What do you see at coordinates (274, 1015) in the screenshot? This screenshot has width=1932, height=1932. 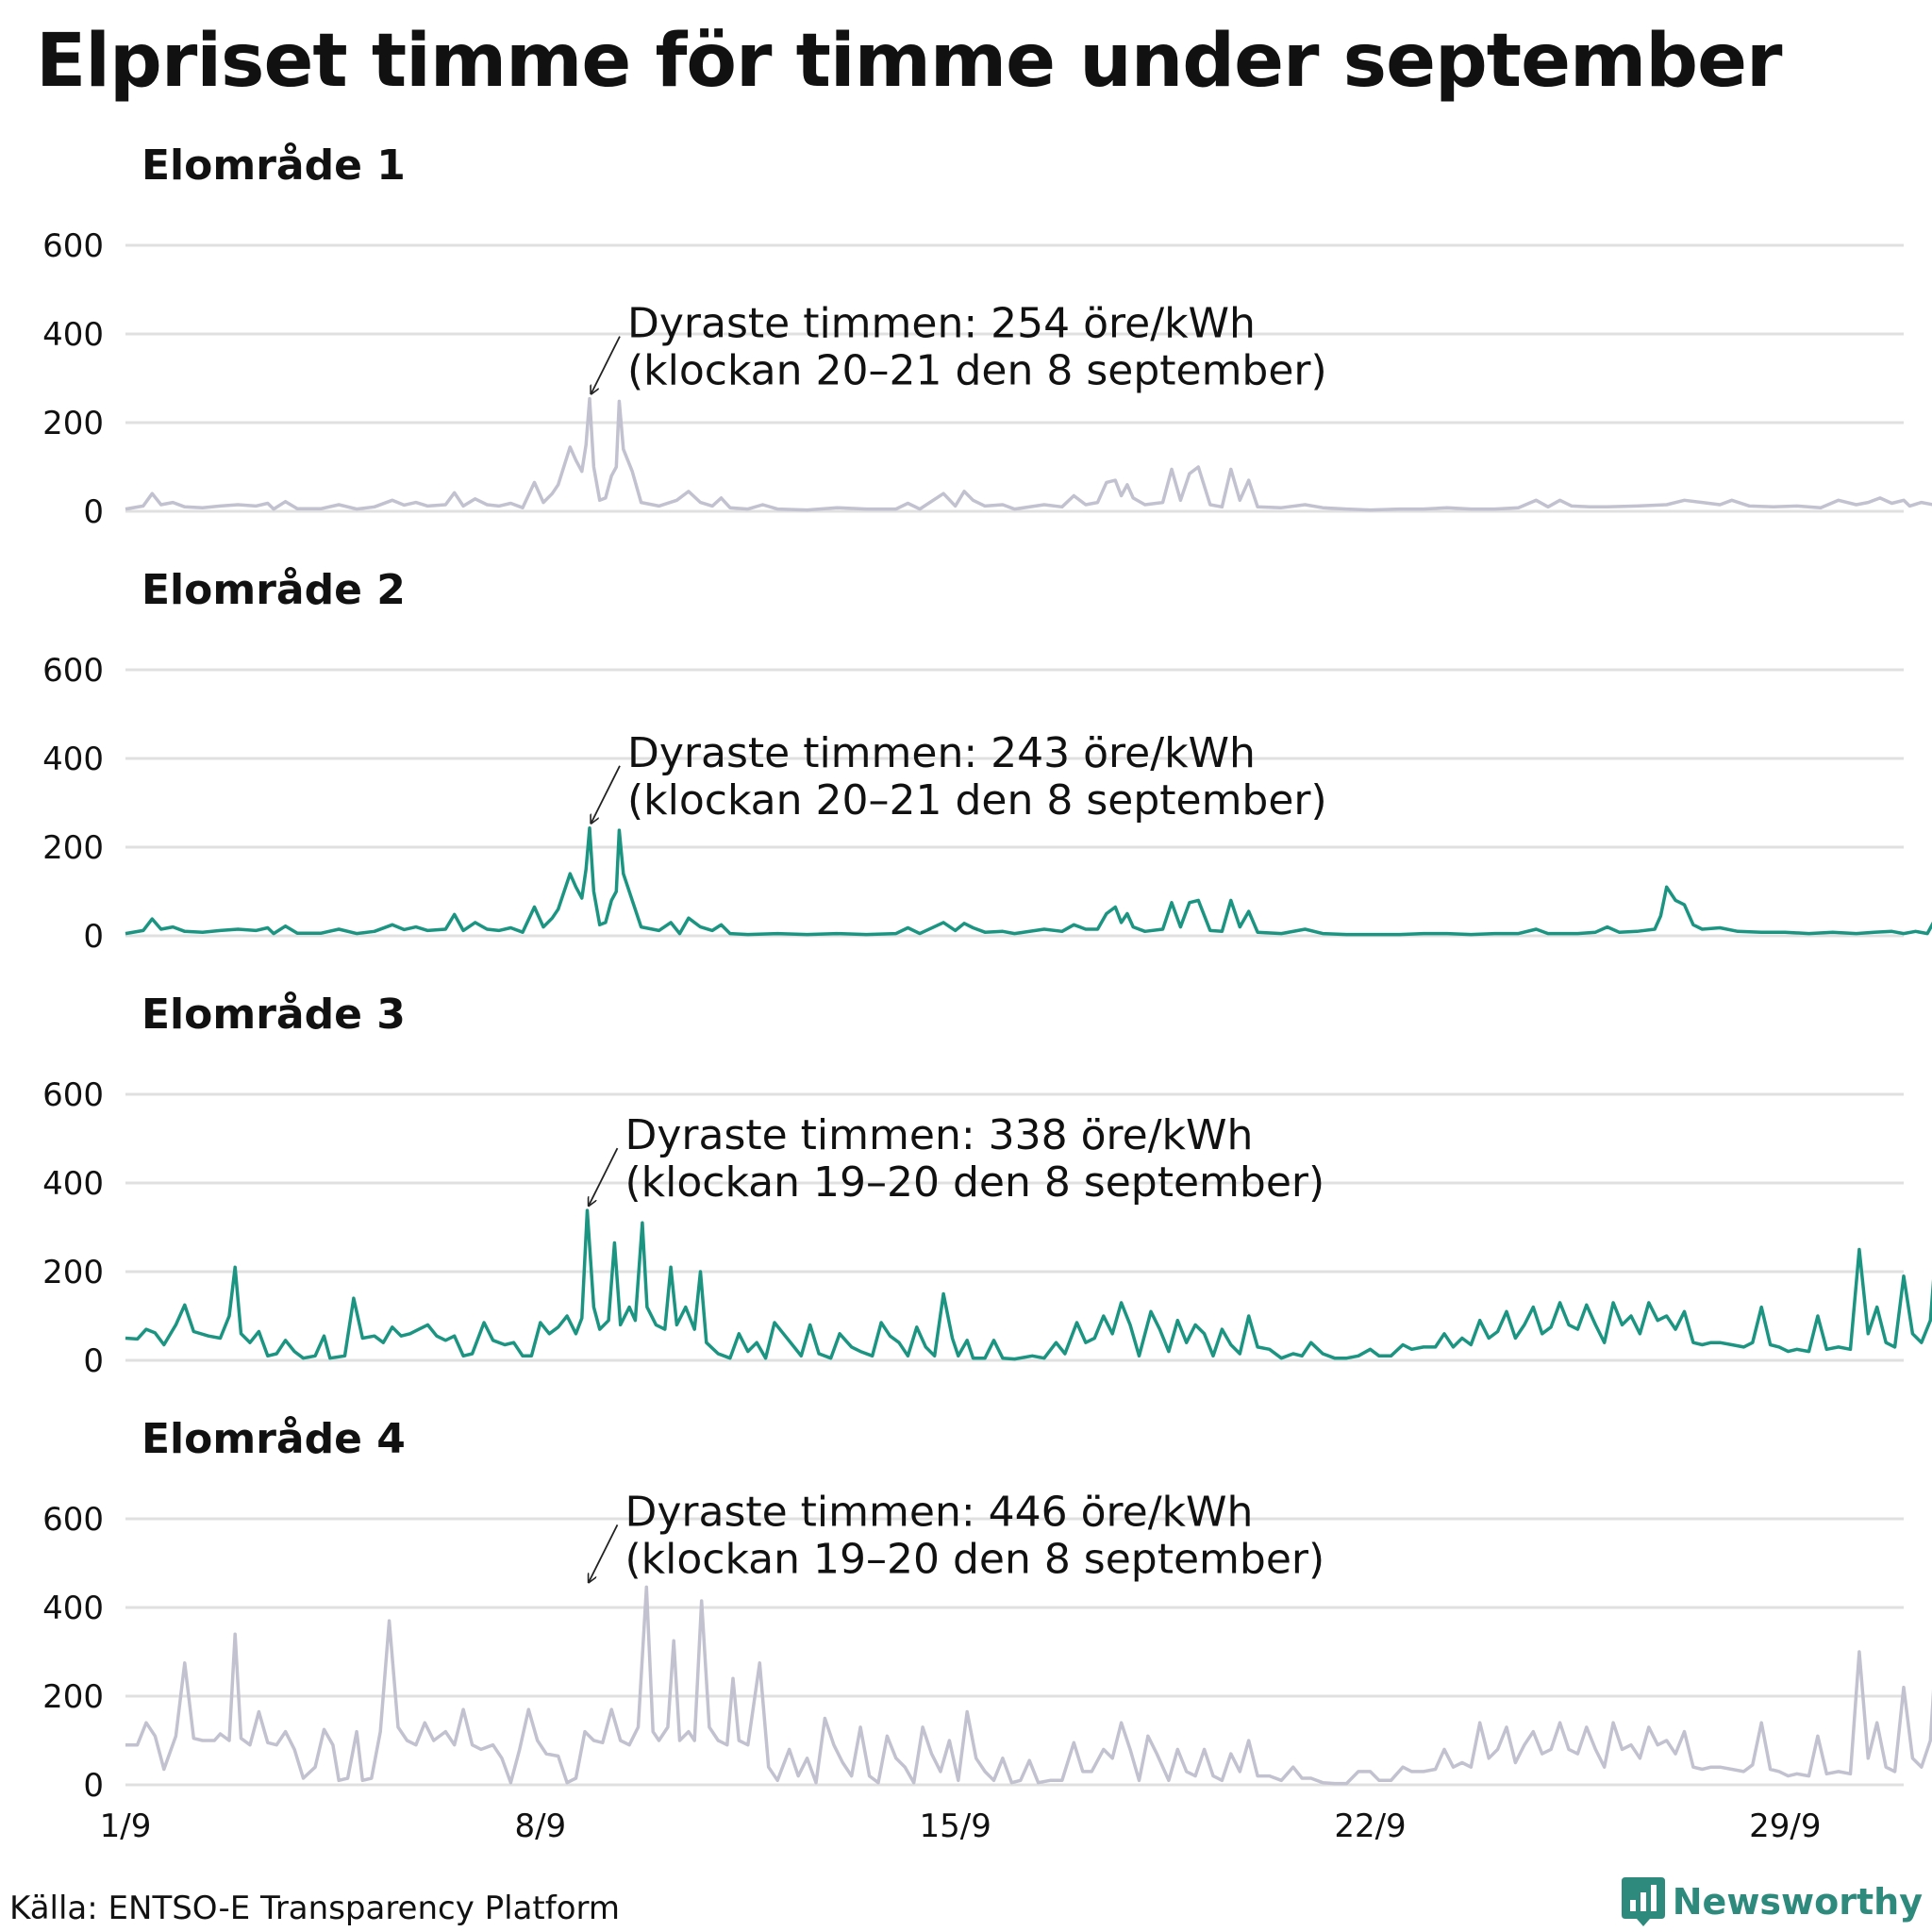 I see `panel-title-3: Elområde 3` at bounding box center [274, 1015].